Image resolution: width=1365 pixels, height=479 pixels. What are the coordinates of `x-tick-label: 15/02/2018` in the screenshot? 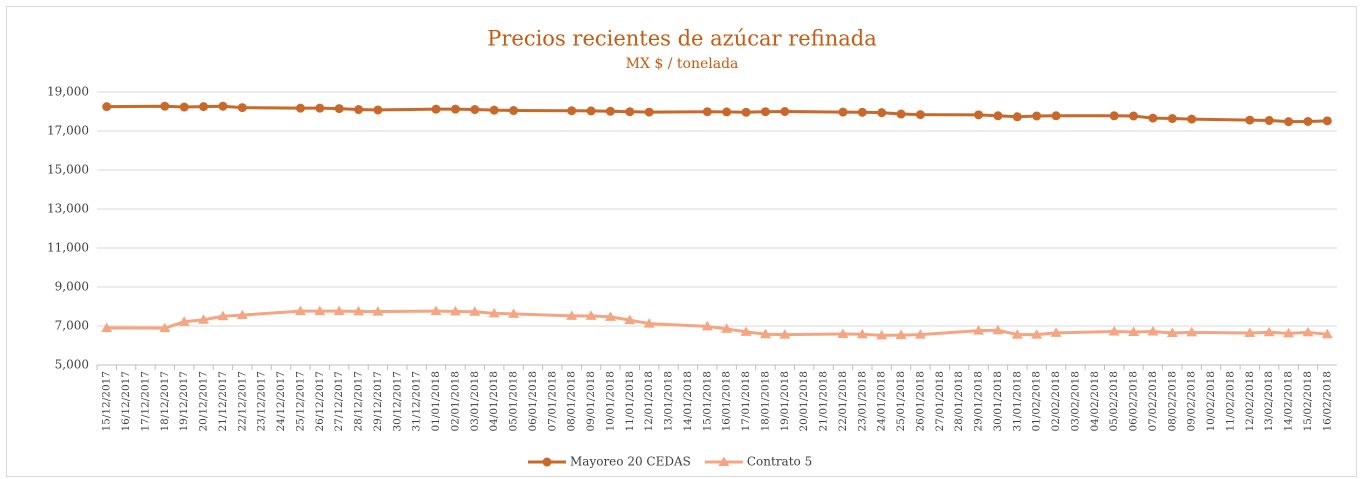 It's located at (1308, 401).